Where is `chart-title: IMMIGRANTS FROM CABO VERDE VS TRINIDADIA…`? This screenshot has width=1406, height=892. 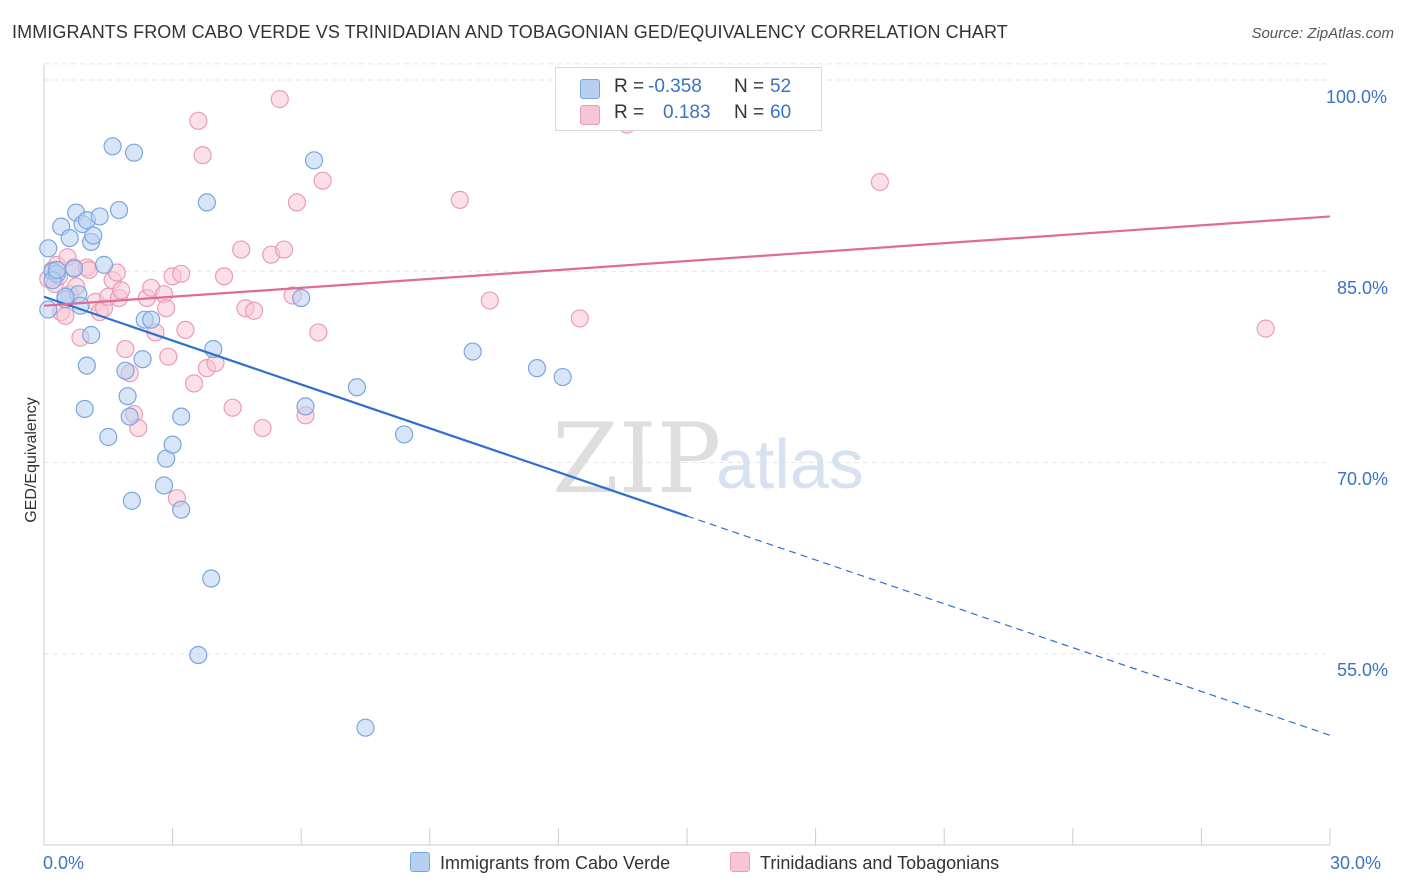
chart-title: IMMIGRANTS FROM CABO VERDE VS TRINIDADIA… is located at coordinates (510, 32).